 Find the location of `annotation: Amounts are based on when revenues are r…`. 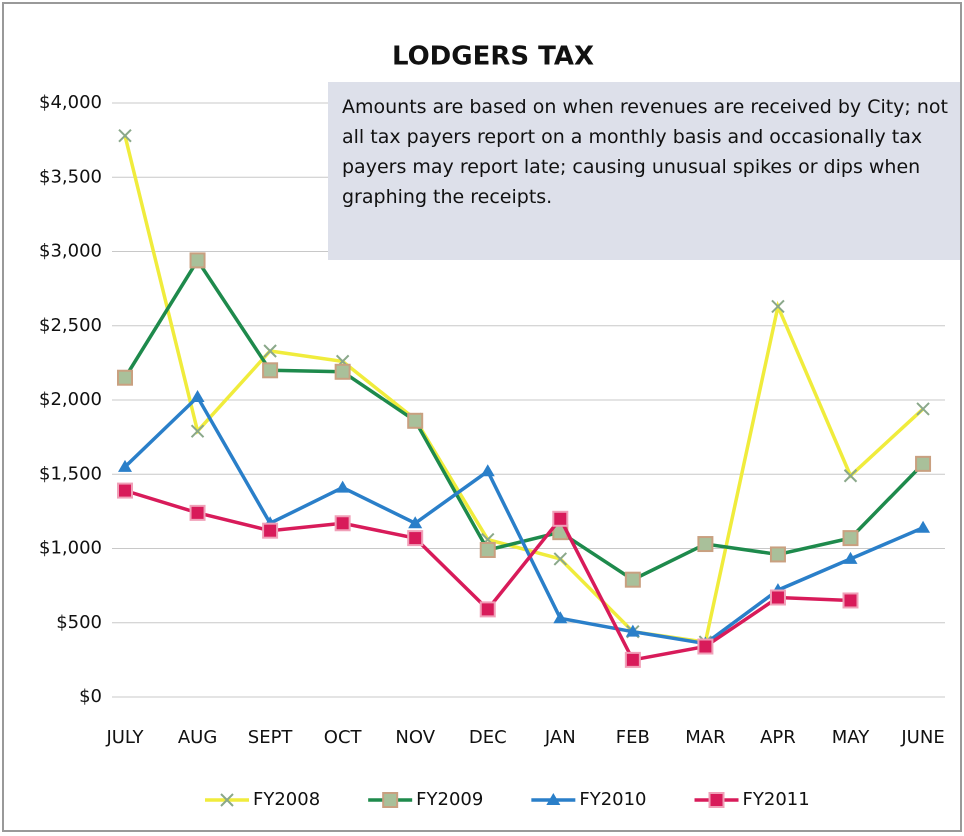

annotation: Amounts are based on when revenues are r… is located at coordinates (644, 171).